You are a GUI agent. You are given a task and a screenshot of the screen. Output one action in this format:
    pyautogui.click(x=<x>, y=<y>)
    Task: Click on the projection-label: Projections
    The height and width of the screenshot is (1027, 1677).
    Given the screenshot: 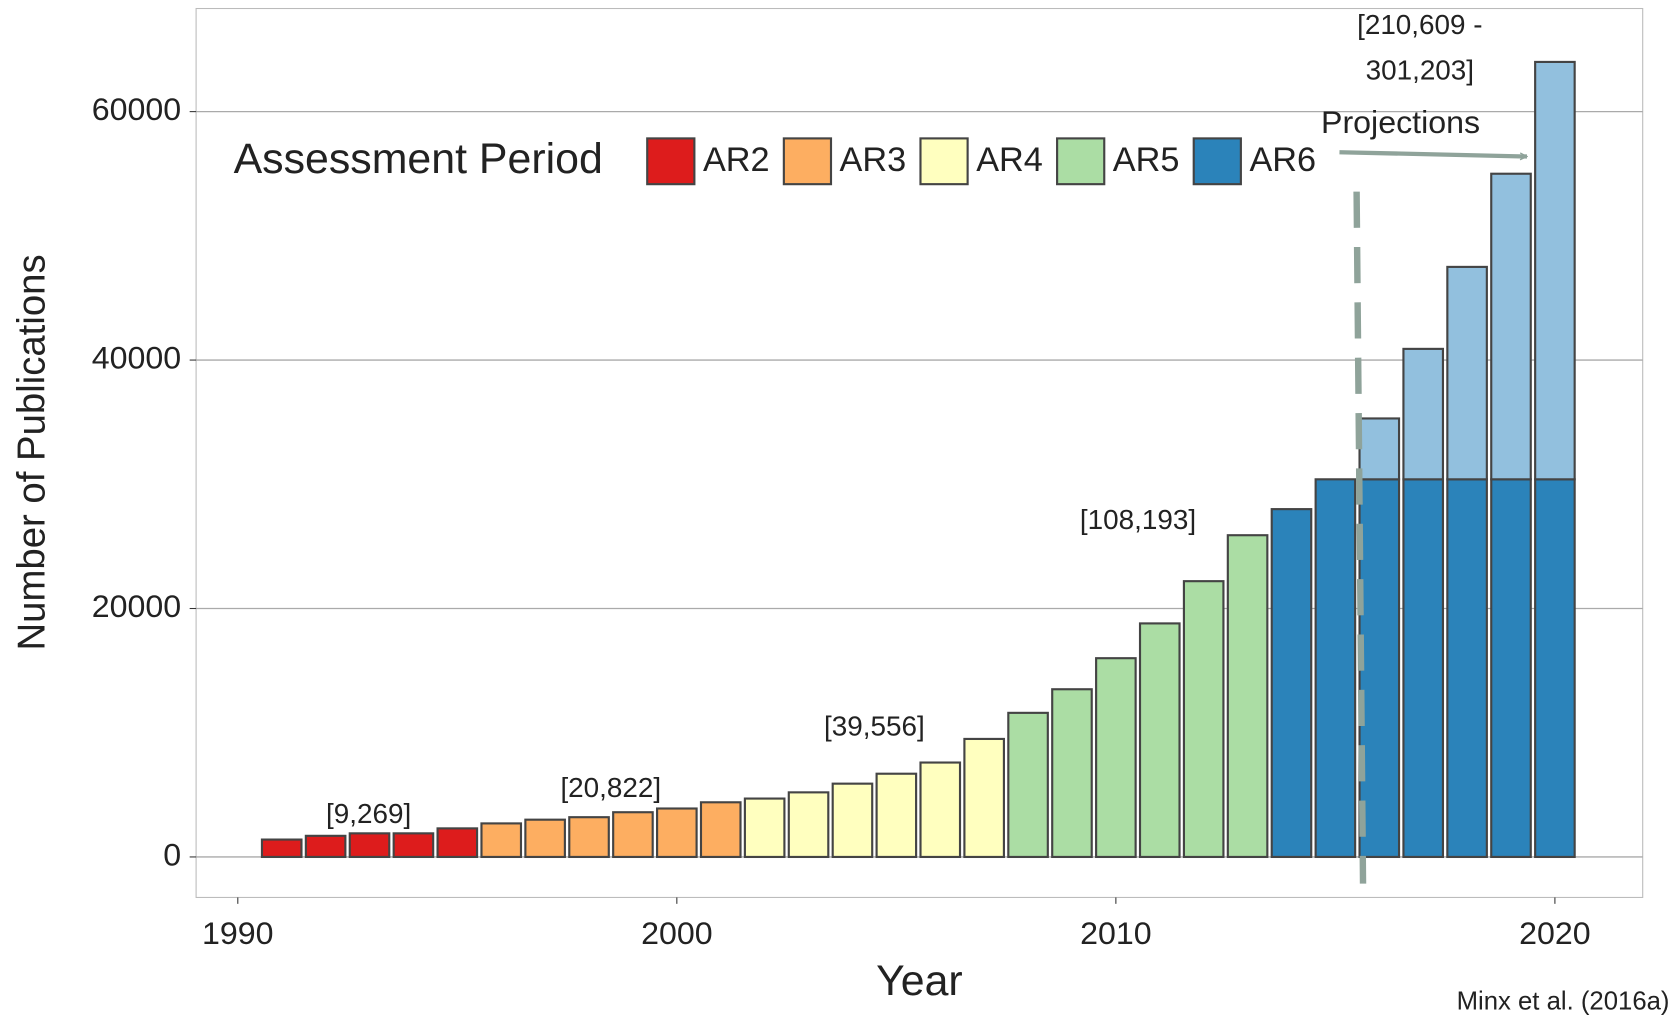 What is the action you would take?
    pyautogui.click(x=1400, y=122)
    